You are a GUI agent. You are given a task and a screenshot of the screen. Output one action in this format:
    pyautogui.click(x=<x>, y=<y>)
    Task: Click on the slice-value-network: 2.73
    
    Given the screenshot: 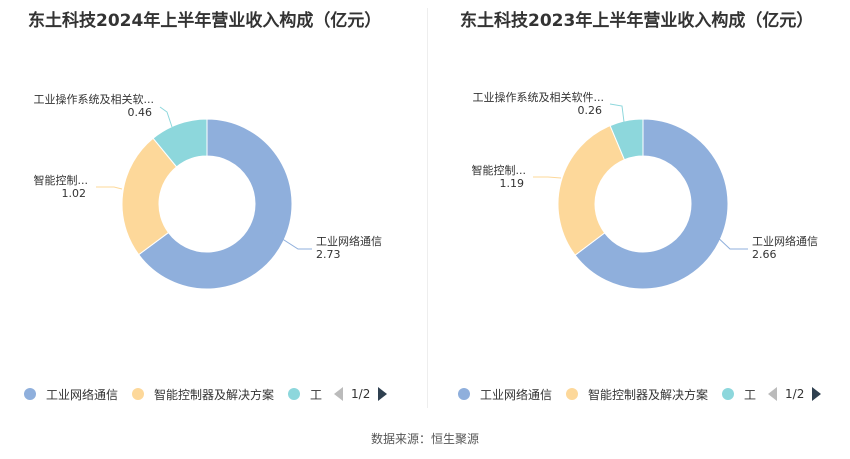 What is the action you would take?
    pyautogui.click(x=328, y=254)
    